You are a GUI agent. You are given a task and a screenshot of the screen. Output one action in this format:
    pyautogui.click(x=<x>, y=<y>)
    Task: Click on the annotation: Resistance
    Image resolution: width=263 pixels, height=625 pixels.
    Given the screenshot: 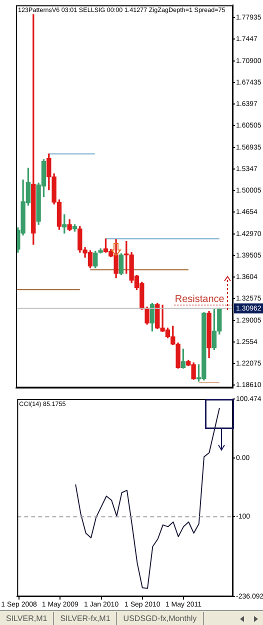 What is the action you would take?
    pyautogui.click(x=199, y=299)
    